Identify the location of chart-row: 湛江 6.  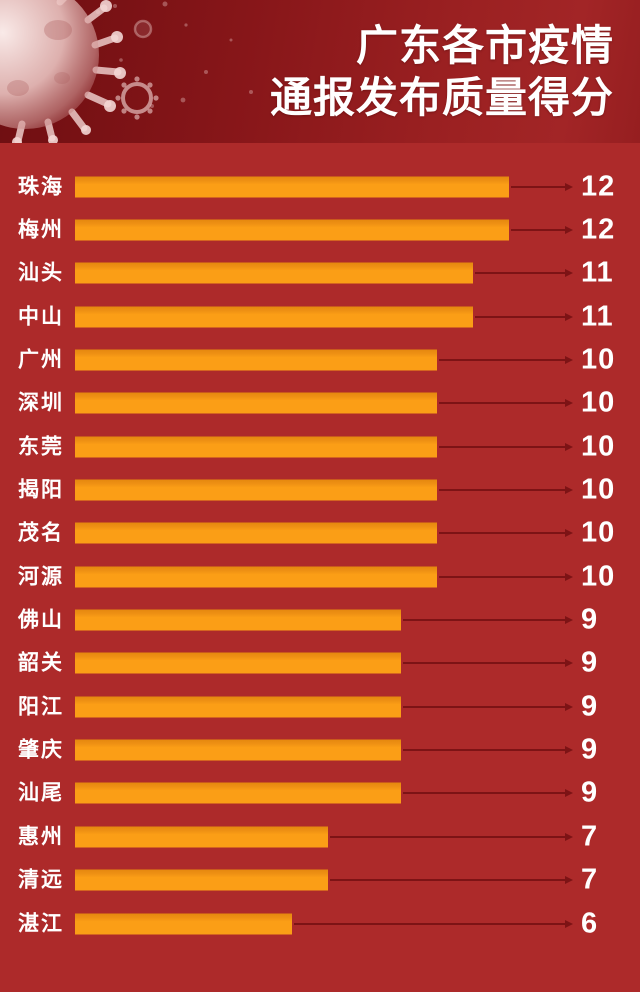
(320, 923).